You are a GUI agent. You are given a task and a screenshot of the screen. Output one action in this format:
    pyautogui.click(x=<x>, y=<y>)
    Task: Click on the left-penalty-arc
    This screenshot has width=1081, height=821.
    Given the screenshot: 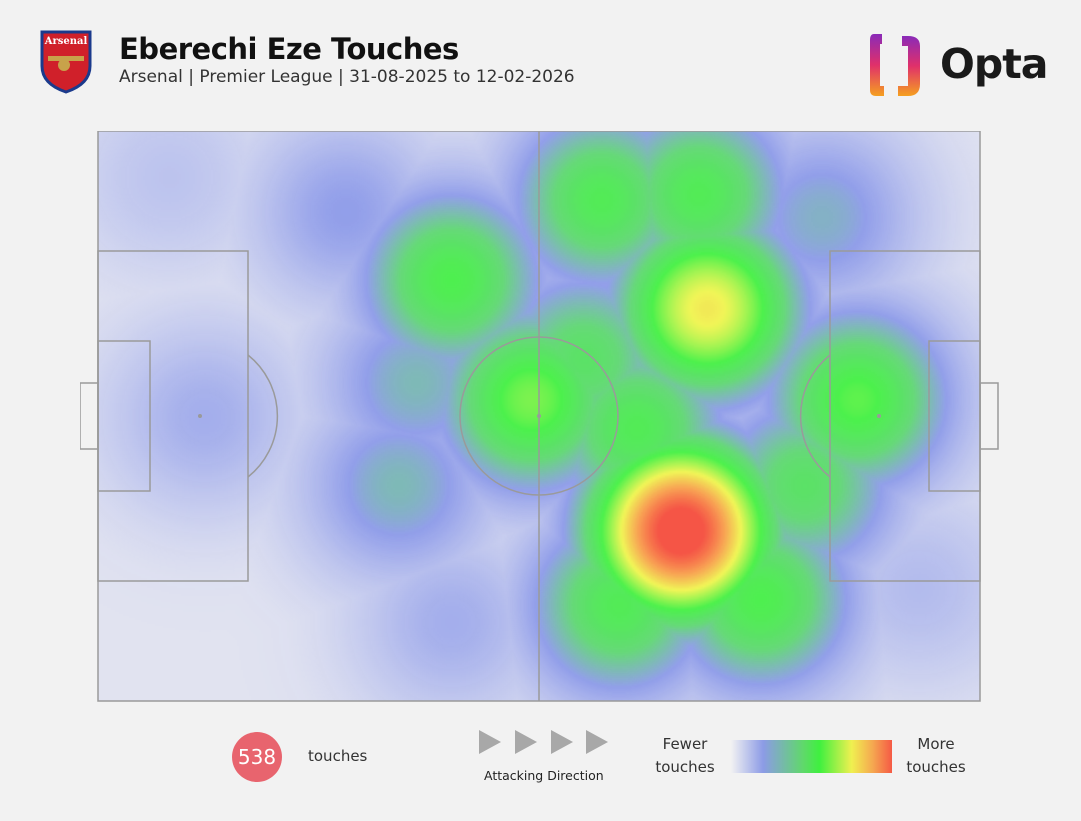 What is the action you would take?
    pyautogui.click(x=263, y=416)
    